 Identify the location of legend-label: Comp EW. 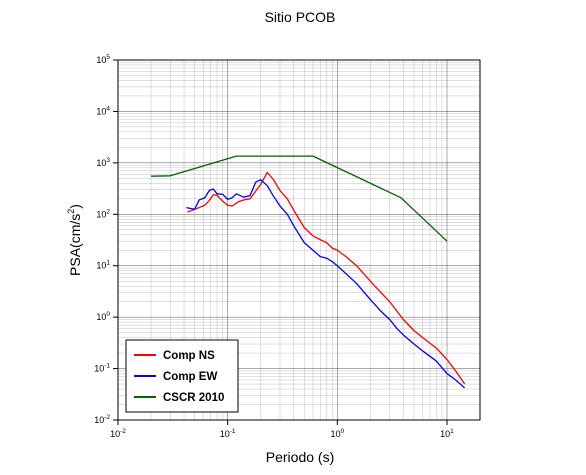
(190, 377).